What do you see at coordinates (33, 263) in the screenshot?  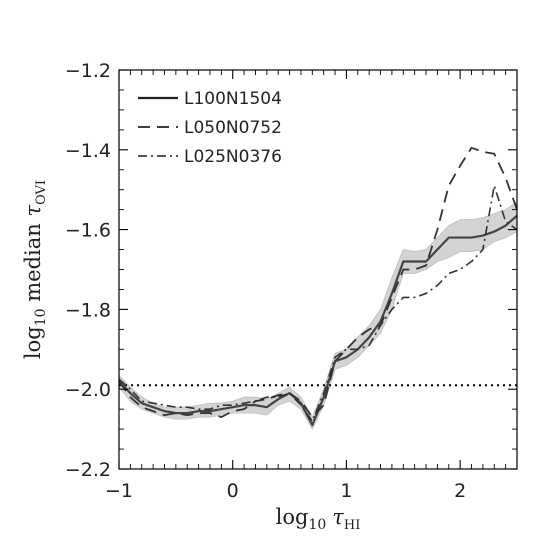 I see `y-axis-label-mid: median` at bounding box center [33, 263].